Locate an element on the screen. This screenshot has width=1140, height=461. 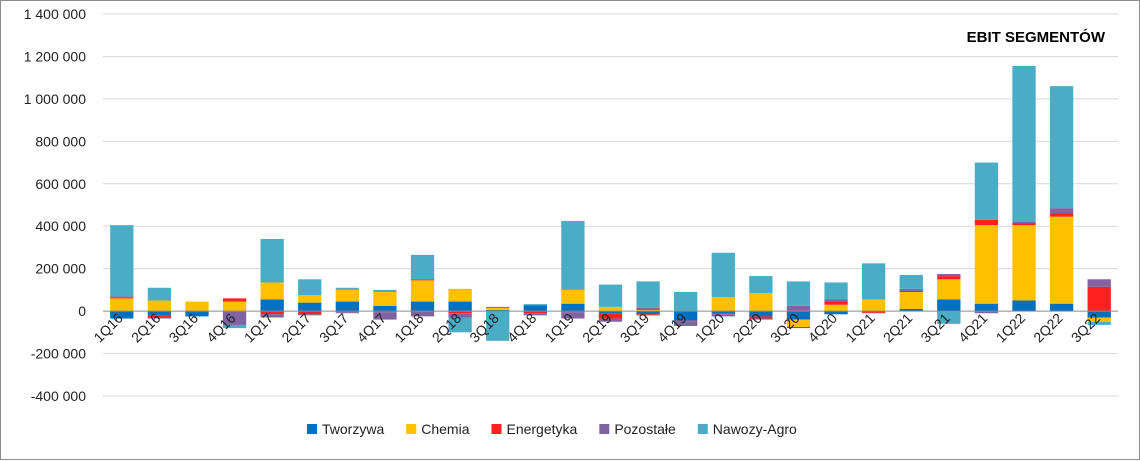
y-tick-label: -200 000 is located at coordinates (58, 354).